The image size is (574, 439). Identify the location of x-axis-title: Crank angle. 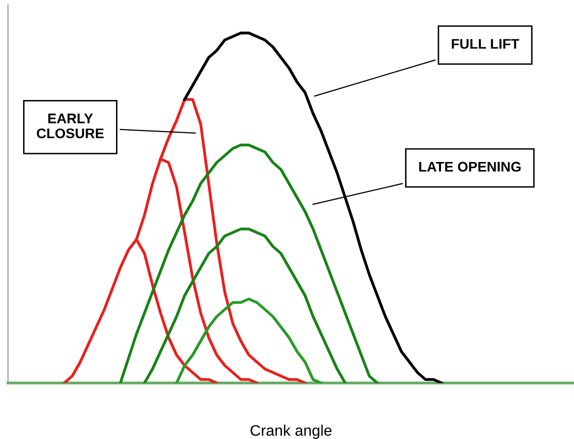
(291, 431).